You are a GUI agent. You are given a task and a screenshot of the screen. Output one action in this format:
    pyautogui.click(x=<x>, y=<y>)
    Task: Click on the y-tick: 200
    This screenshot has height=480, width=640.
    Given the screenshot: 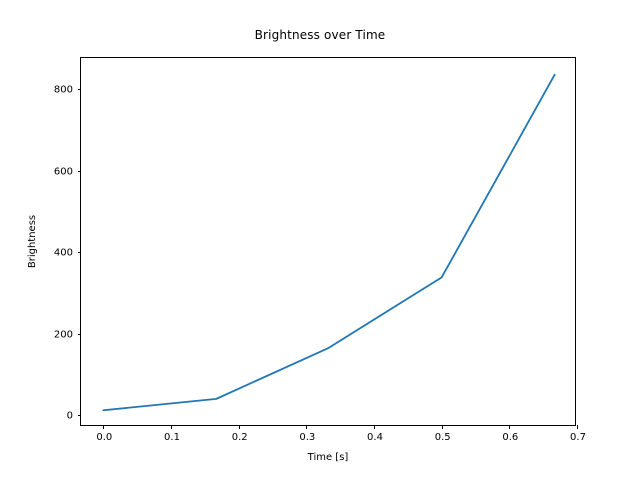 What is the action you would take?
    pyautogui.click(x=67, y=334)
    